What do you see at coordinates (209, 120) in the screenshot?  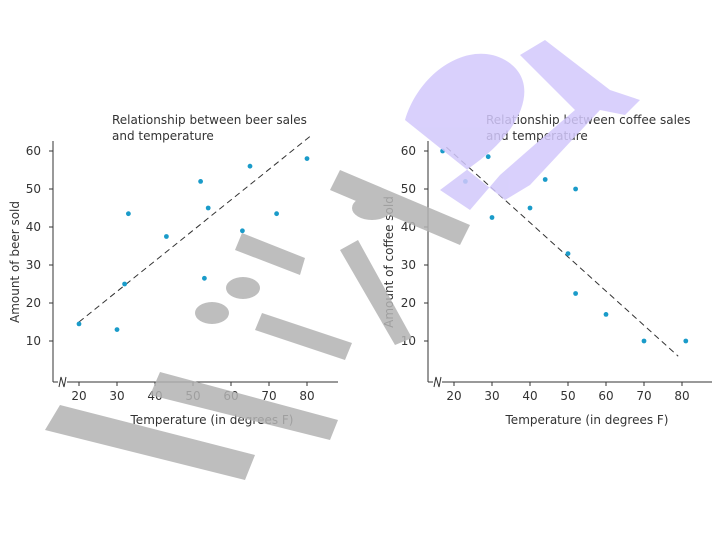 I see `beer-chart-title-line1: Relationship between beer sales` at bounding box center [209, 120].